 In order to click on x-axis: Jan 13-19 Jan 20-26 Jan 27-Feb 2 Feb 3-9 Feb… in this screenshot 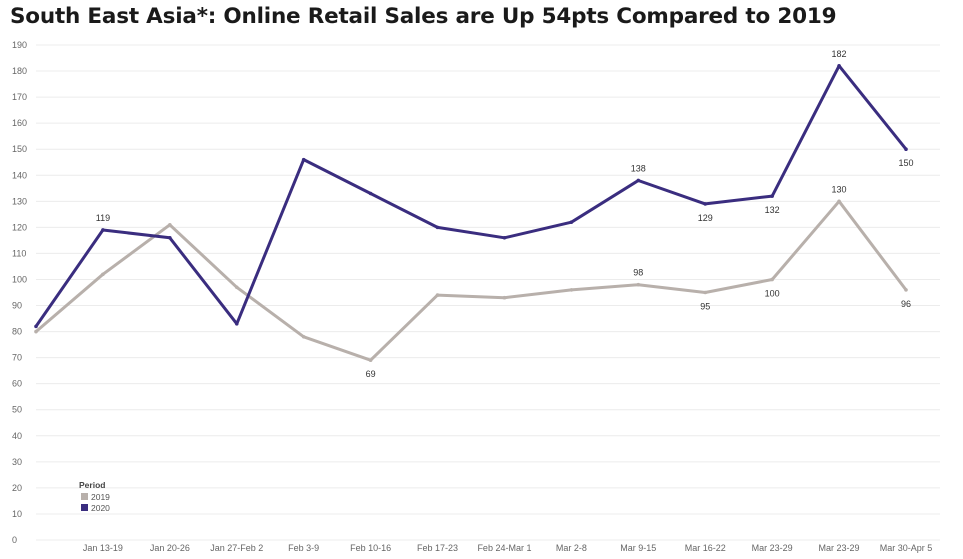, I will do `click(507, 548)`.